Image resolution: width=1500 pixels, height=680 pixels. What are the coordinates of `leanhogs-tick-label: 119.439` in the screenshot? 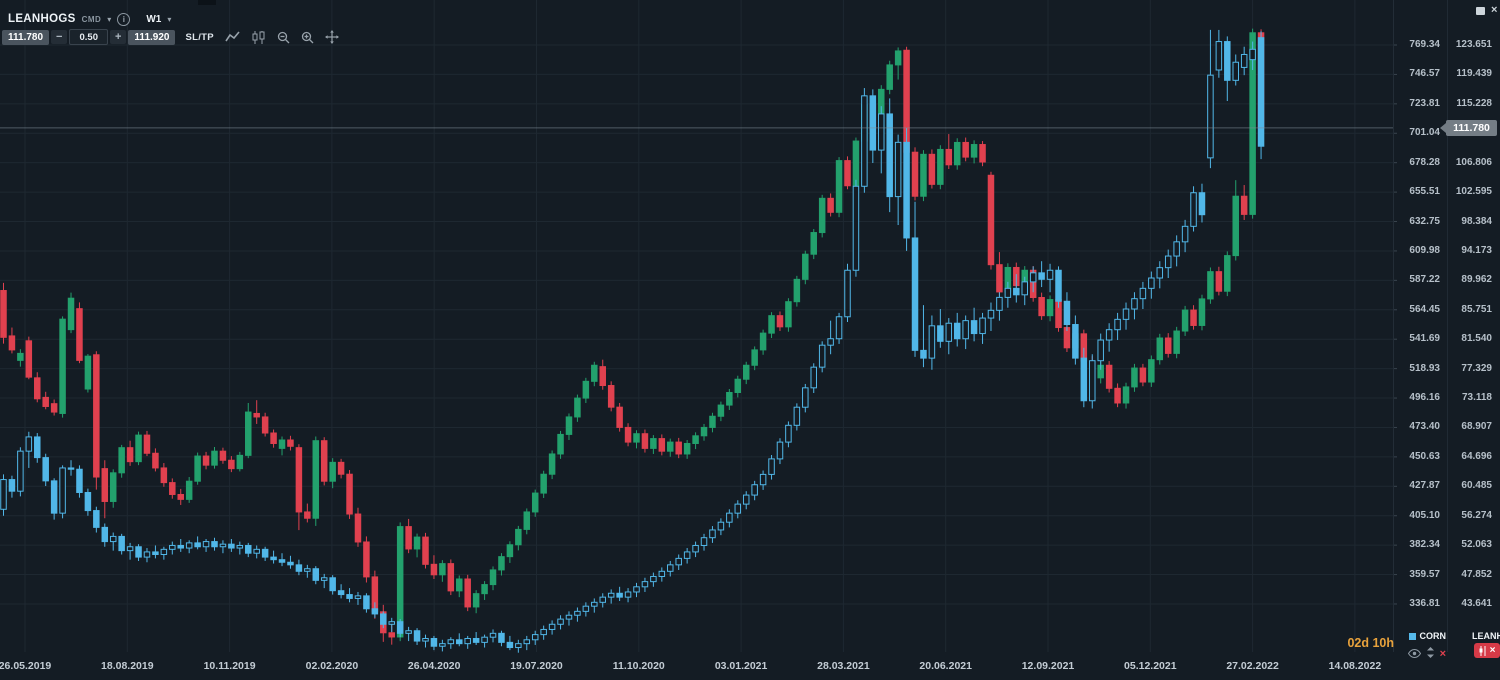 It's located at (1474, 74).